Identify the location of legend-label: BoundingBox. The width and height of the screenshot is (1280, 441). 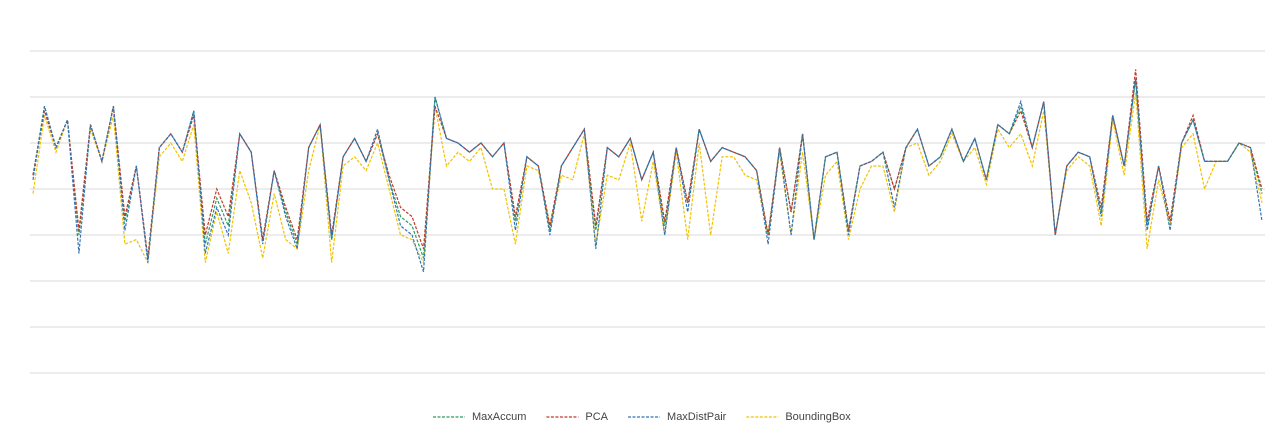
(818, 417).